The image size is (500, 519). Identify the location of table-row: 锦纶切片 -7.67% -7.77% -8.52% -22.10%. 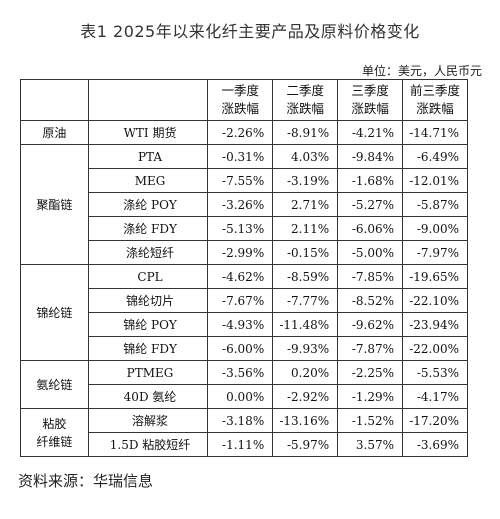
(244, 300).